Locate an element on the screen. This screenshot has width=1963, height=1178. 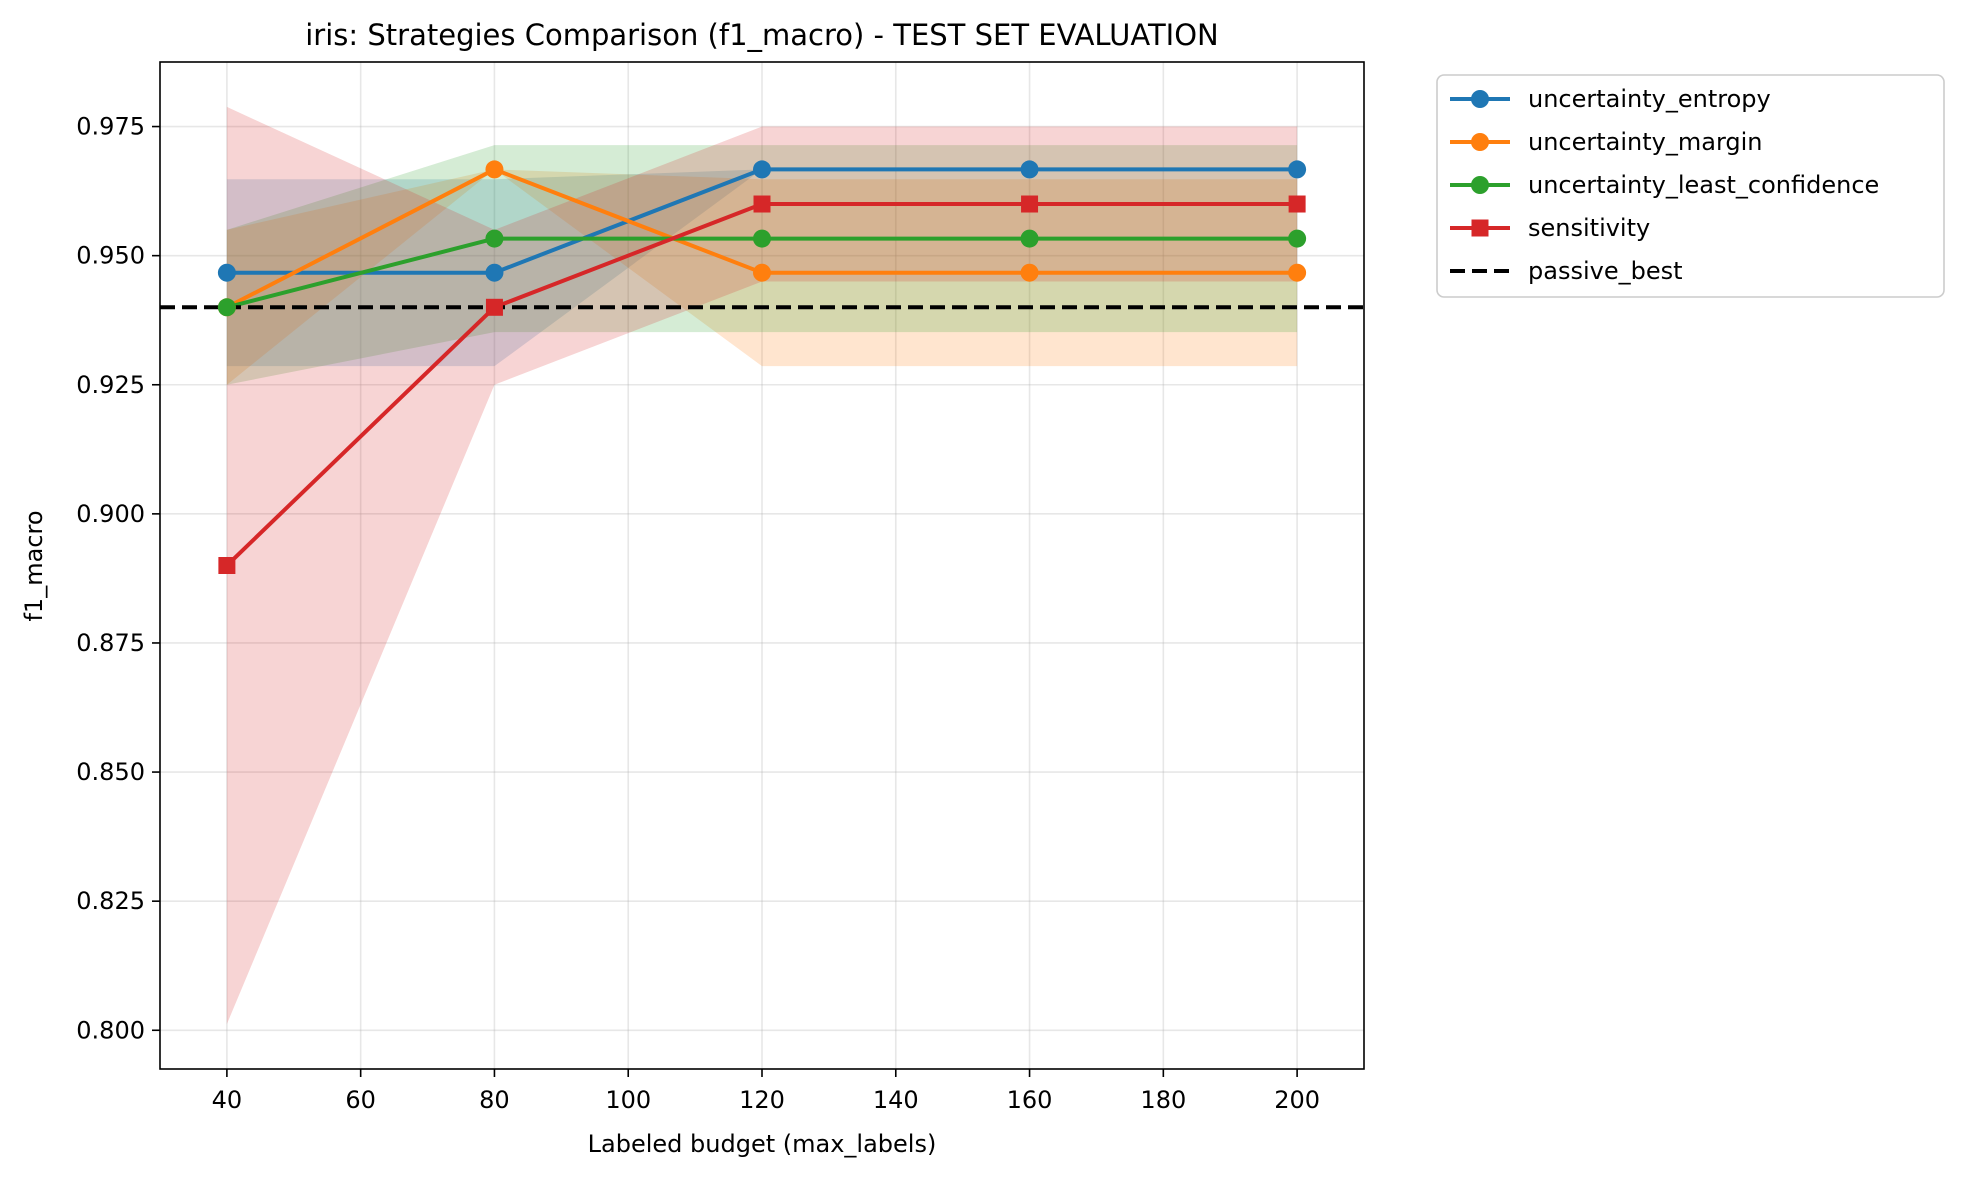
x-tick-label: 180 is located at coordinates (1163, 1100).